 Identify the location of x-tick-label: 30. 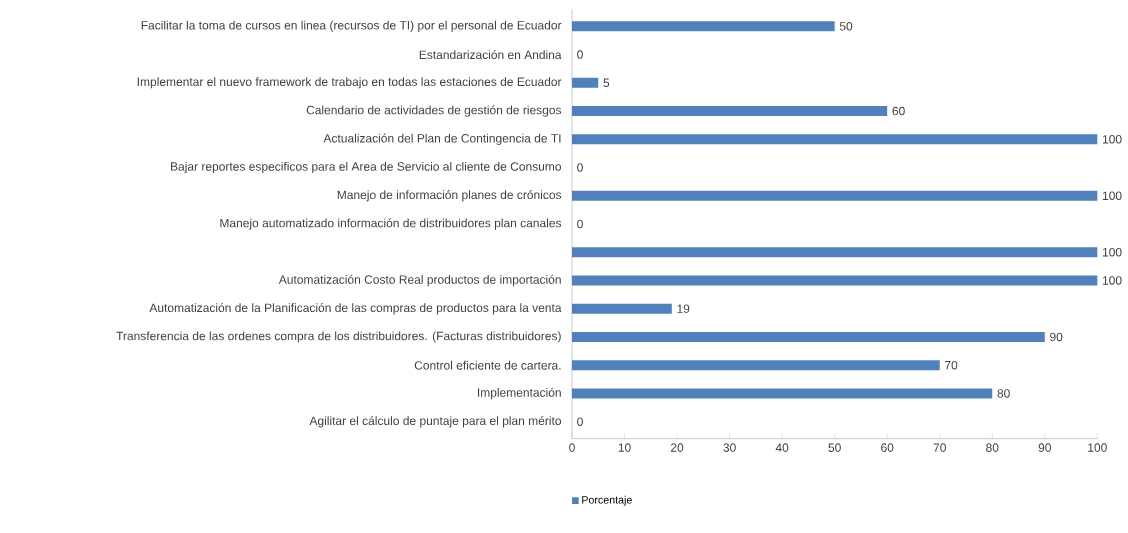
(729, 447).